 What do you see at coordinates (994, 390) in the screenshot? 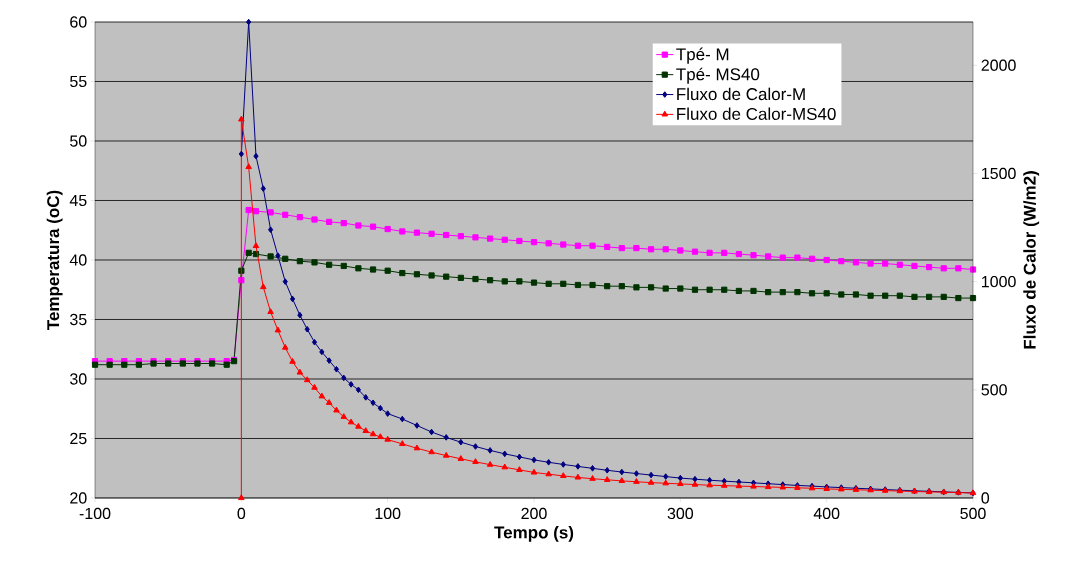
I see `y2-tick-label: 500` at bounding box center [994, 390].